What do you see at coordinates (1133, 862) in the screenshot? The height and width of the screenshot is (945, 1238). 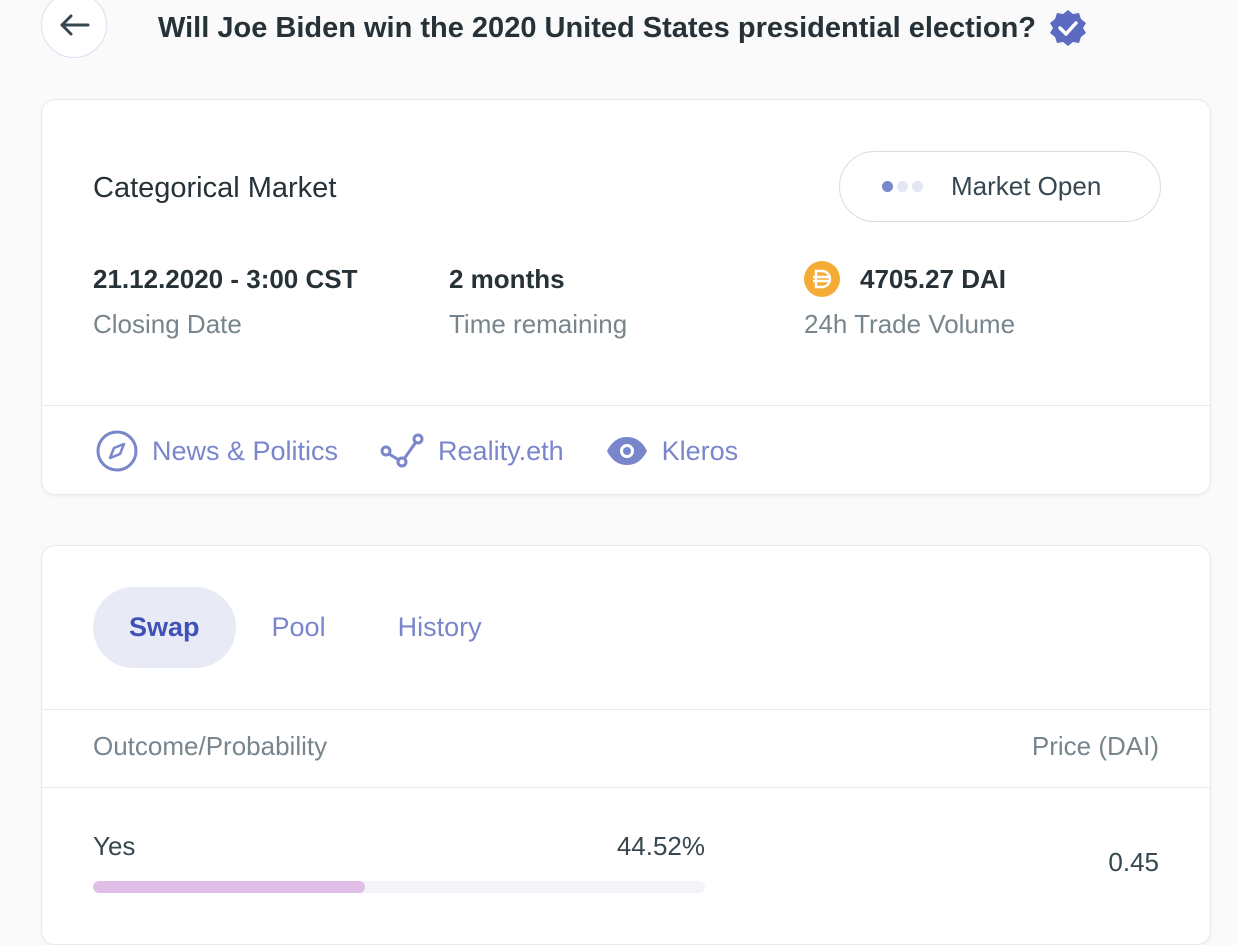 I see `outcome-price: 0.45` at bounding box center [1133, 862].